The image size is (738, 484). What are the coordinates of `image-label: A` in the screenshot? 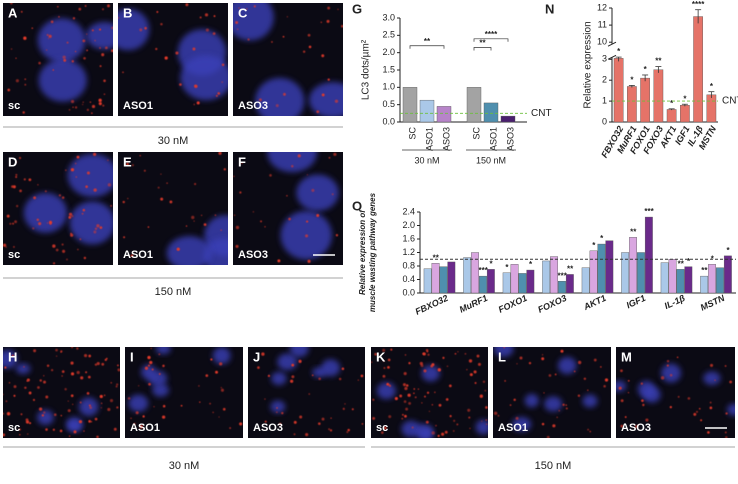 It's located at (13, 12).